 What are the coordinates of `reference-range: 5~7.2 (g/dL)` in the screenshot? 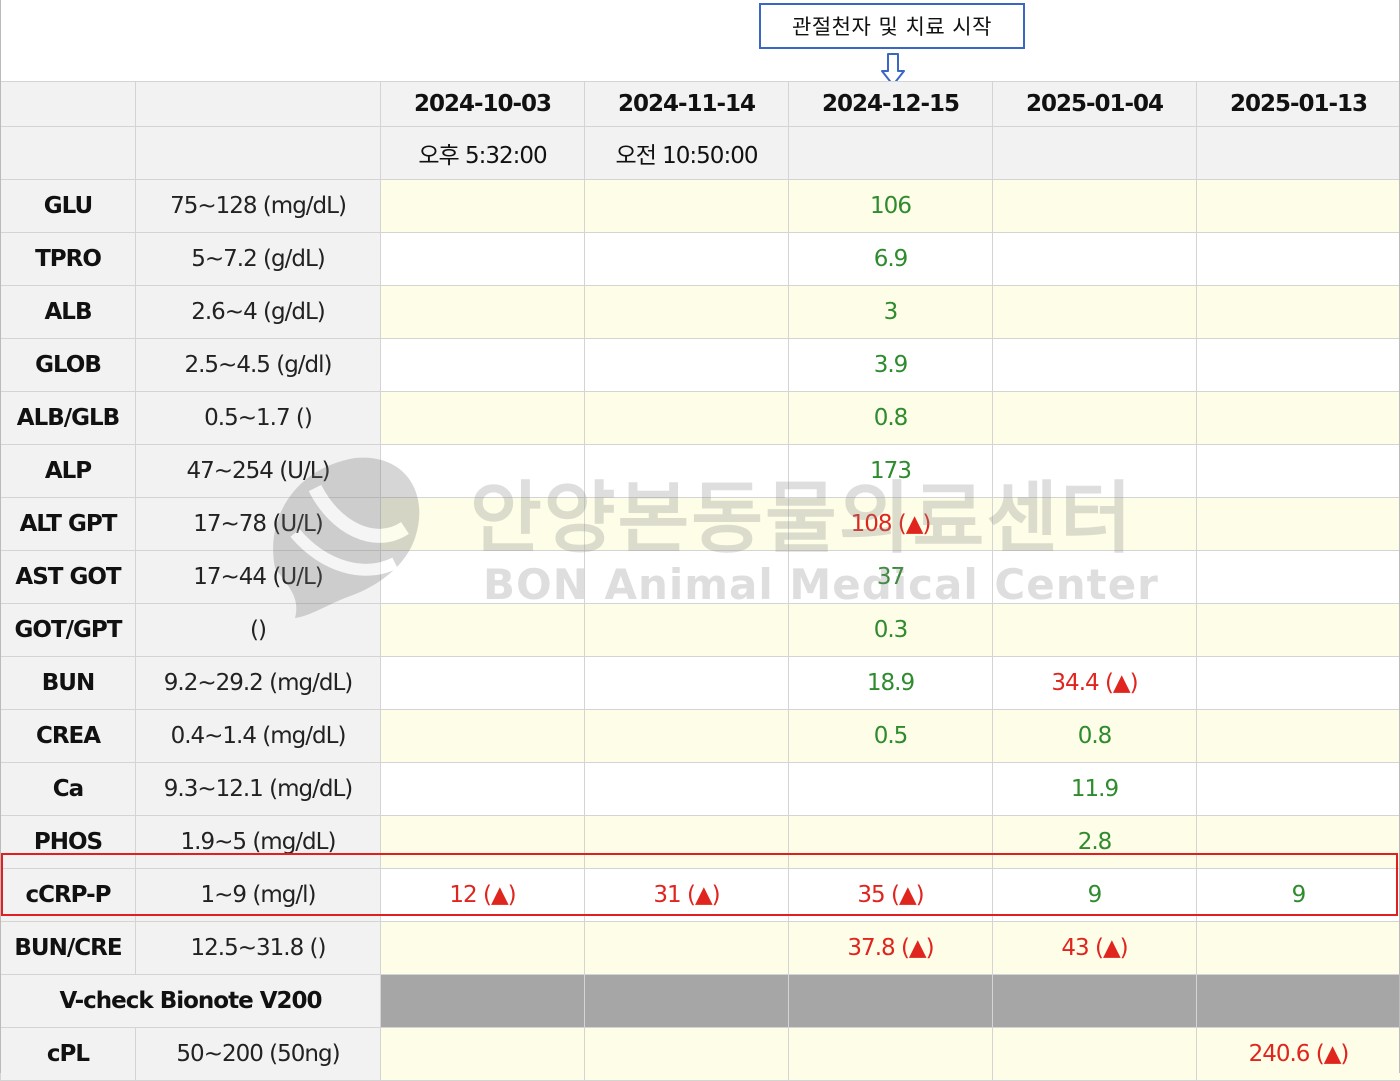 It's located at (258, 259).